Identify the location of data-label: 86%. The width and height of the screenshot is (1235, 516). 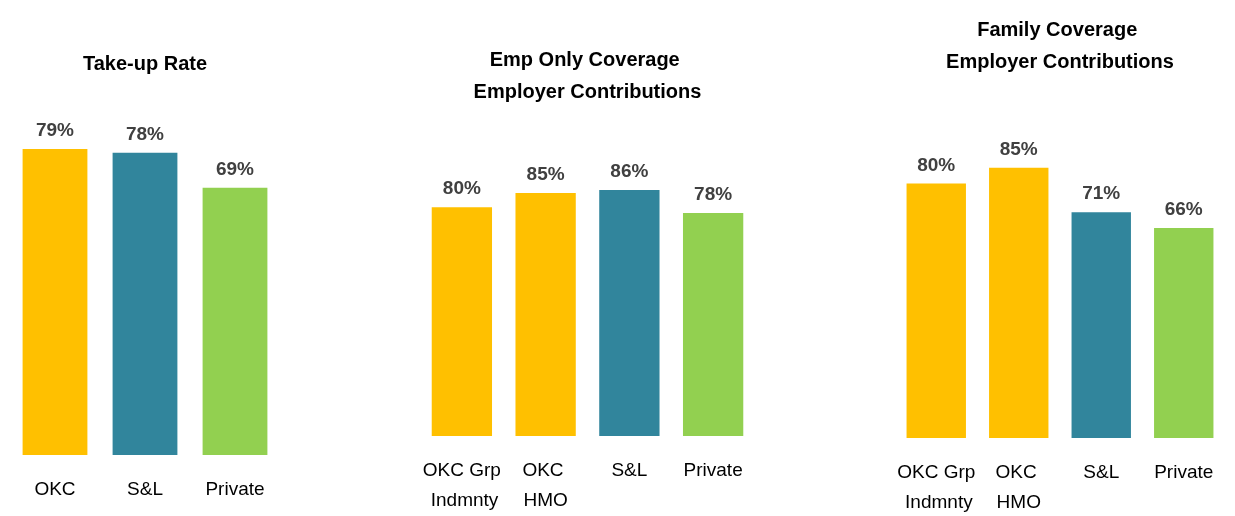
(629, 171).